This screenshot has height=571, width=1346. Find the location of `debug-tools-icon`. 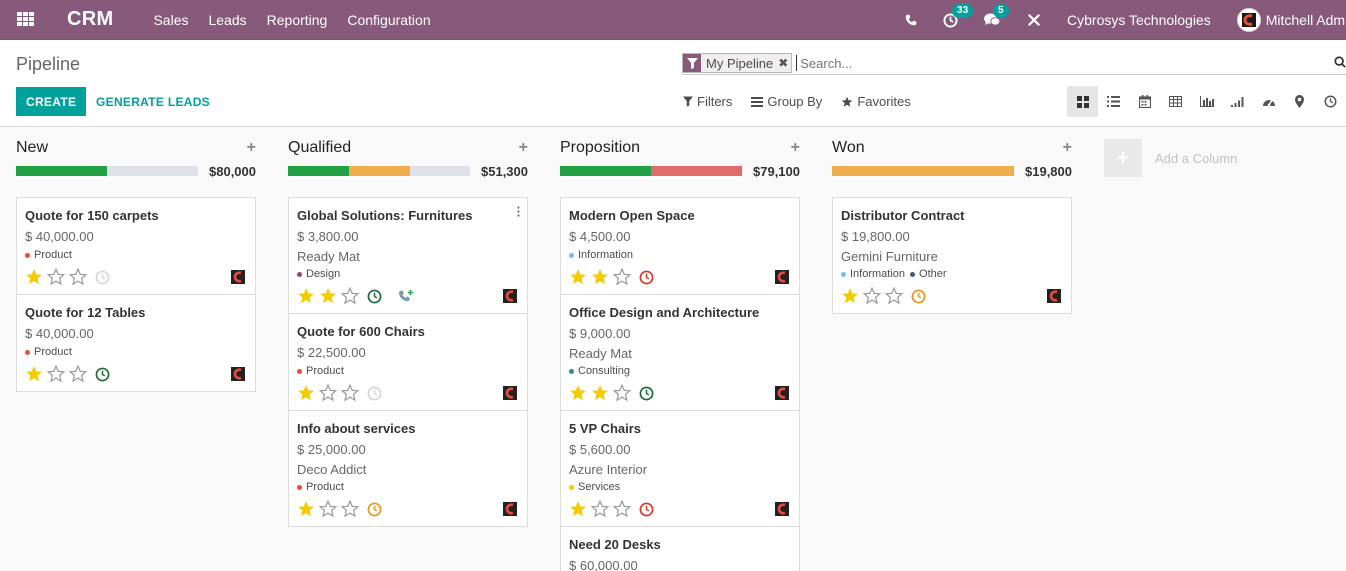

debug-tools-icon is located at coordinates (1034, 20).